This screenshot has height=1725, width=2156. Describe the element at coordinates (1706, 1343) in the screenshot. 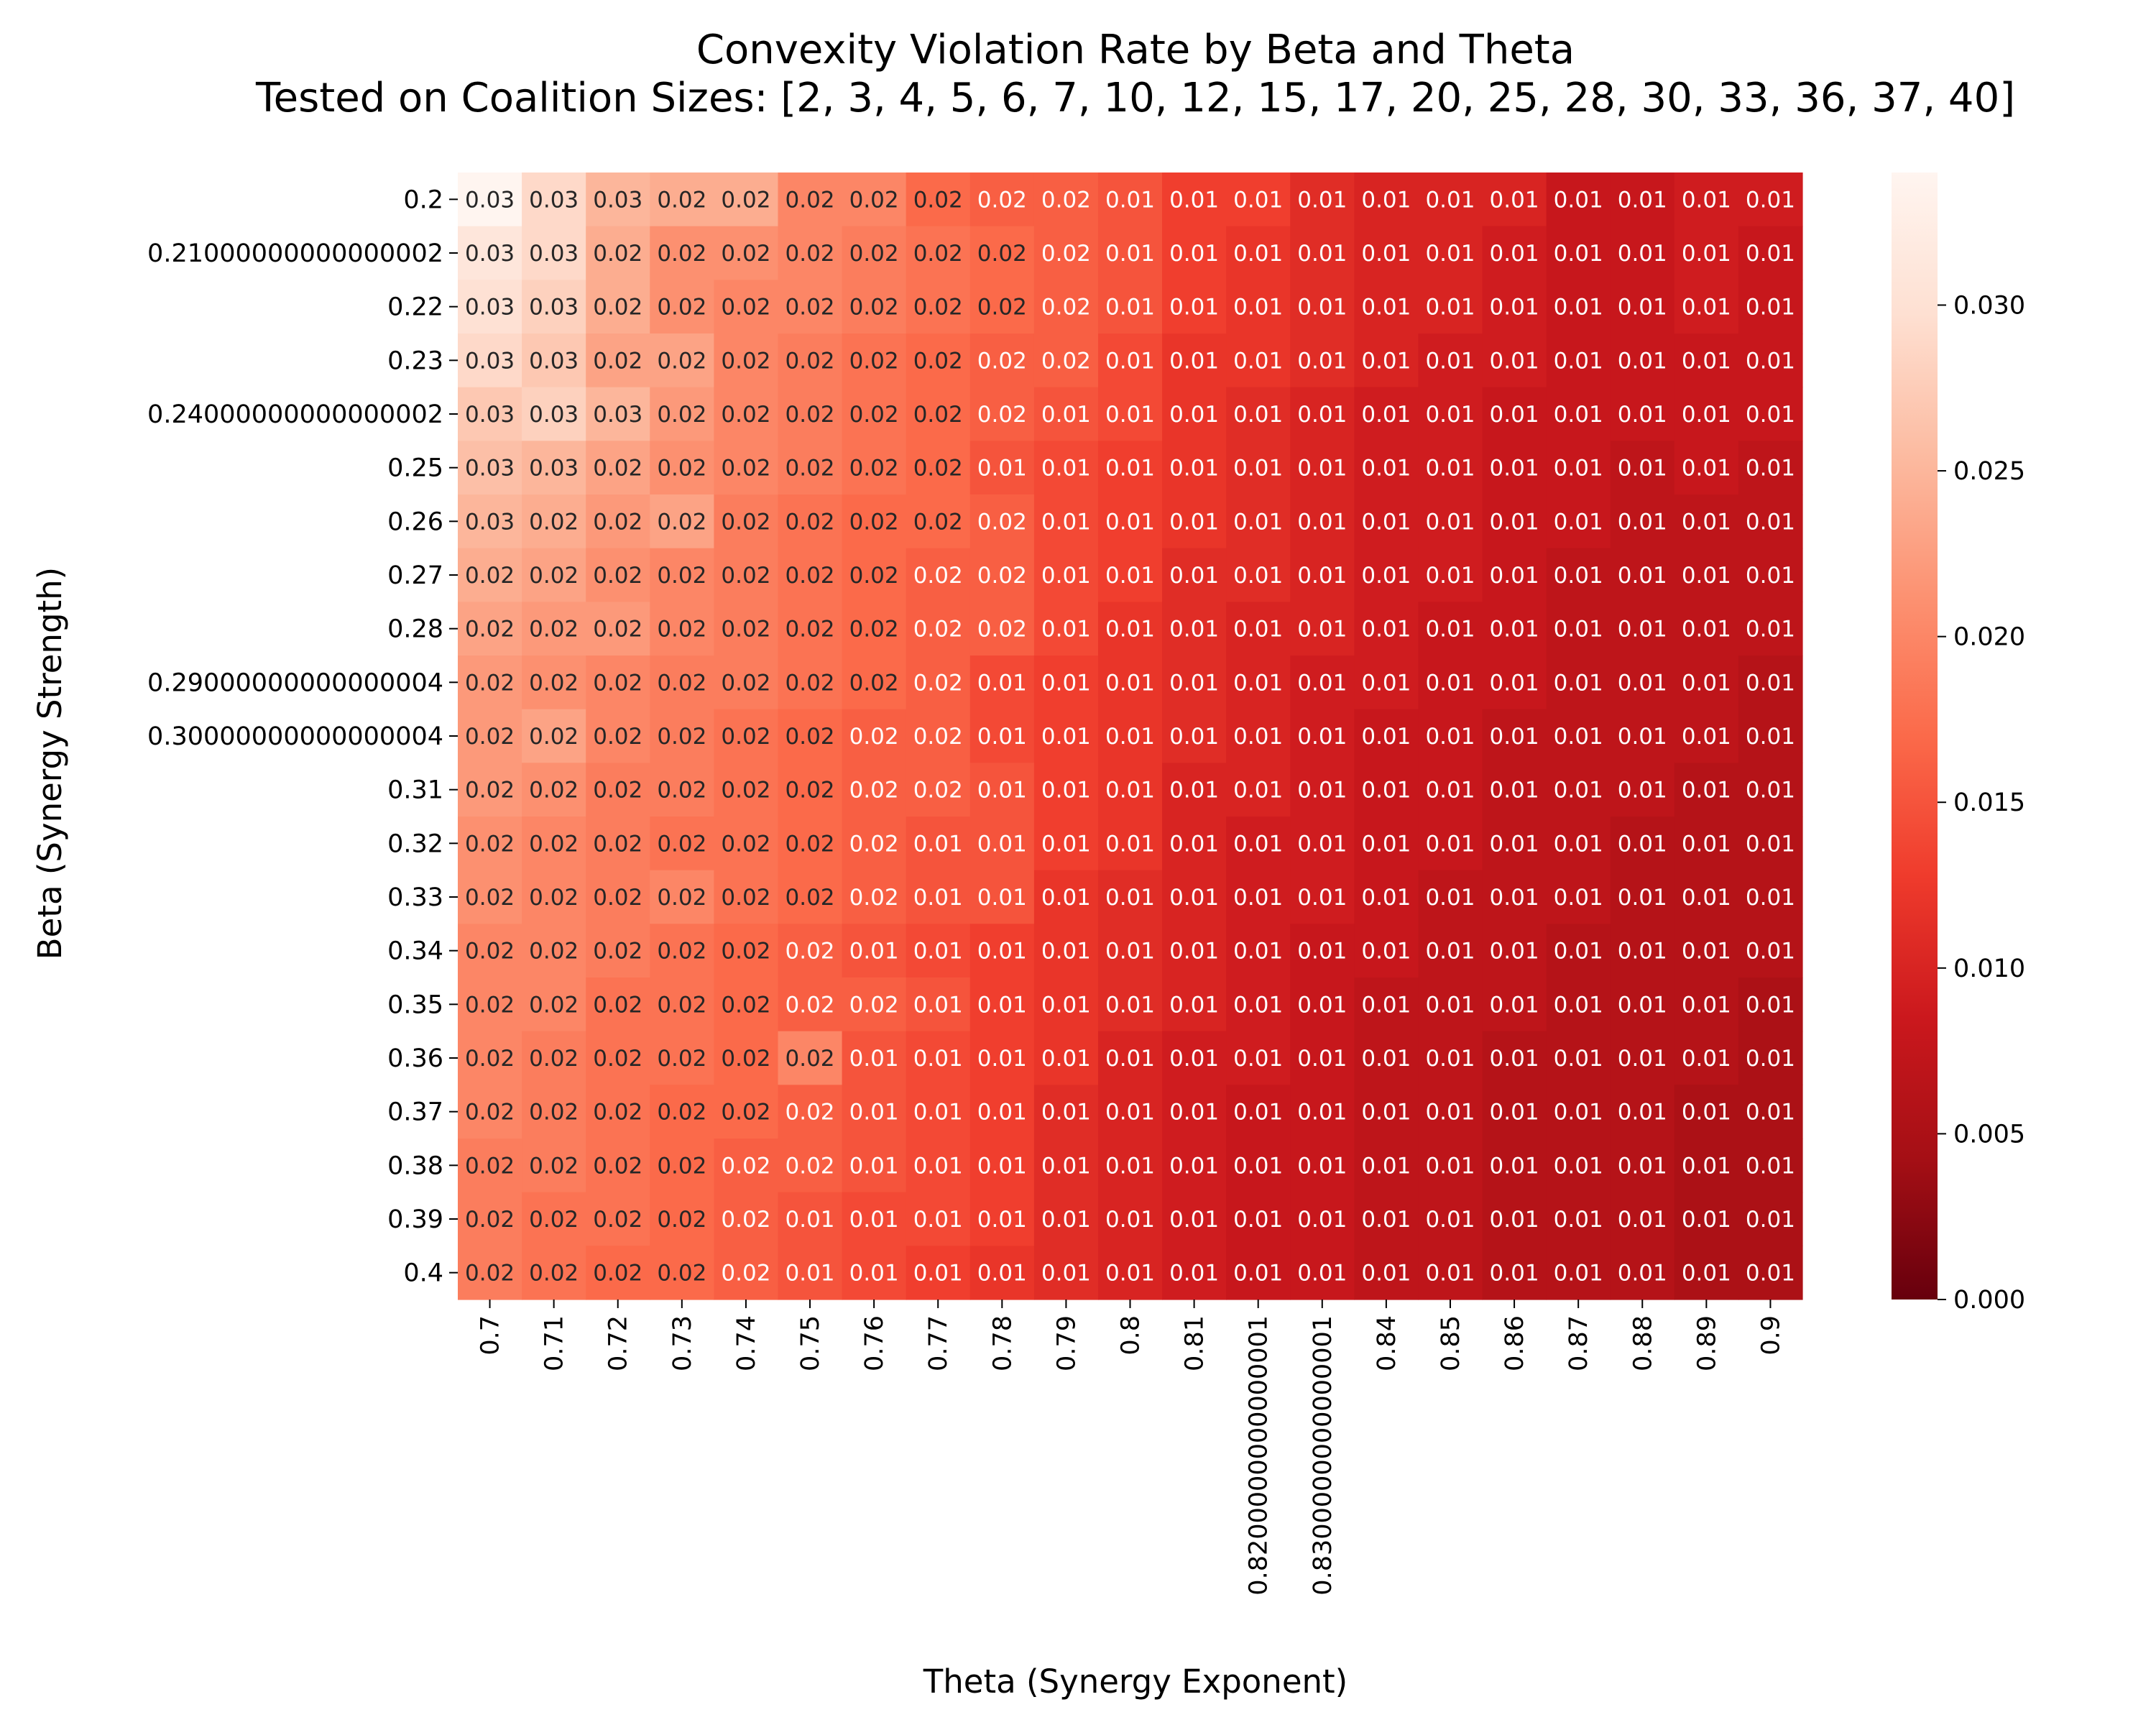

I see `x-tick-label: 0.89` at that location.